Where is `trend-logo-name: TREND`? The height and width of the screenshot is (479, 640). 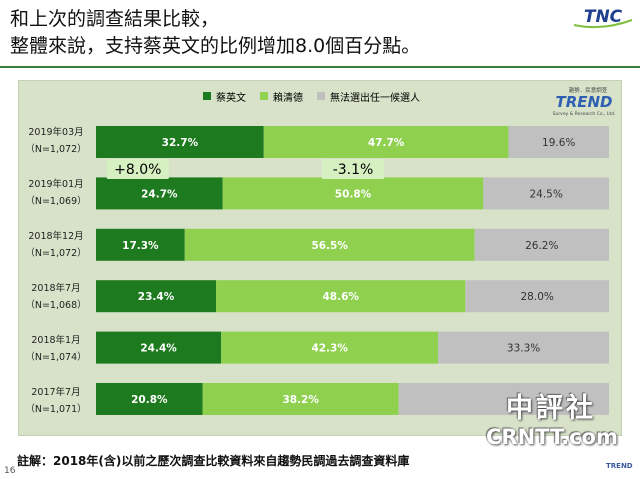
trend-logo-name: TREND is located at coordinates (583, 102).